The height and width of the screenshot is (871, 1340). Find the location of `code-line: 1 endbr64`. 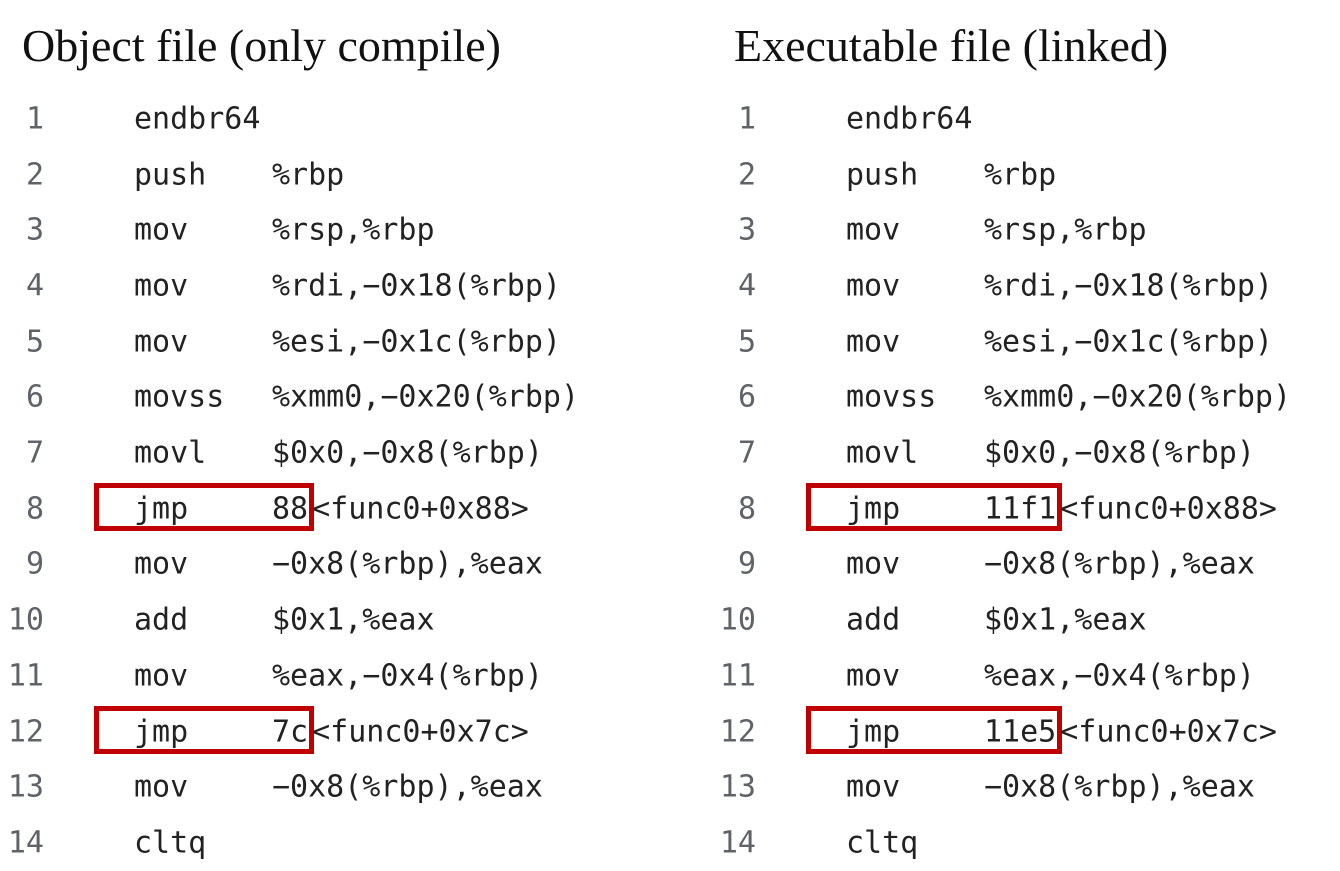

code-line: 1 endbr64 is located at coordinates (320, 119).